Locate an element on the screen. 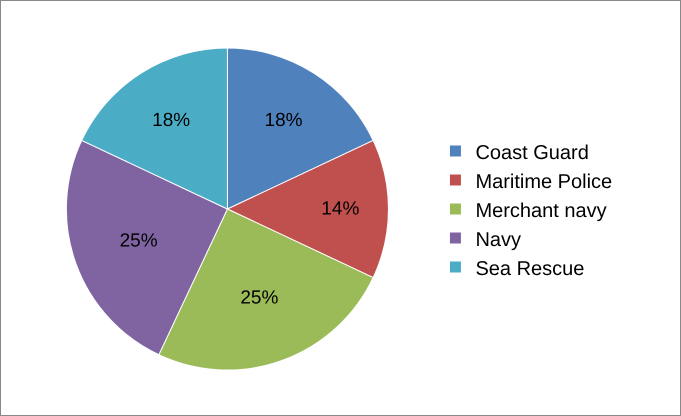  legend-label: Sea Rescue is located at coordinates (529, 269).